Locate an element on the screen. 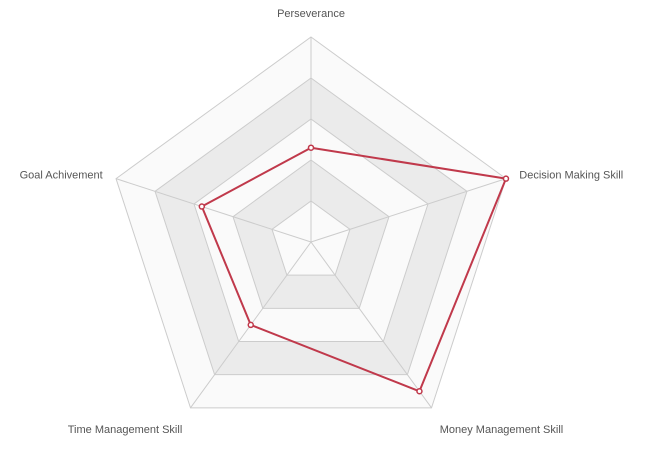 This screenshot has height=460, width=648. axis-label-4: Goal Achivement is located at coordinates (61, 175).